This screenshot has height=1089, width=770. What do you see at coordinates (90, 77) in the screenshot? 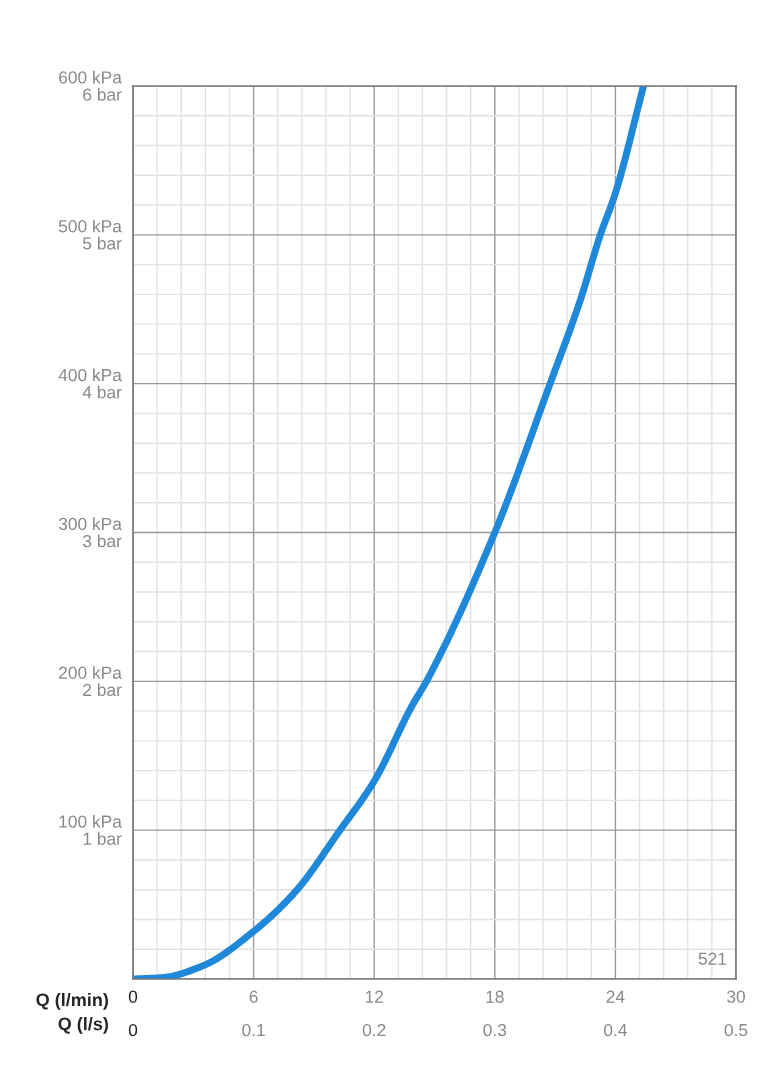
I see `y-tick-label: 600 kPa` at bounding box center [90, 77].